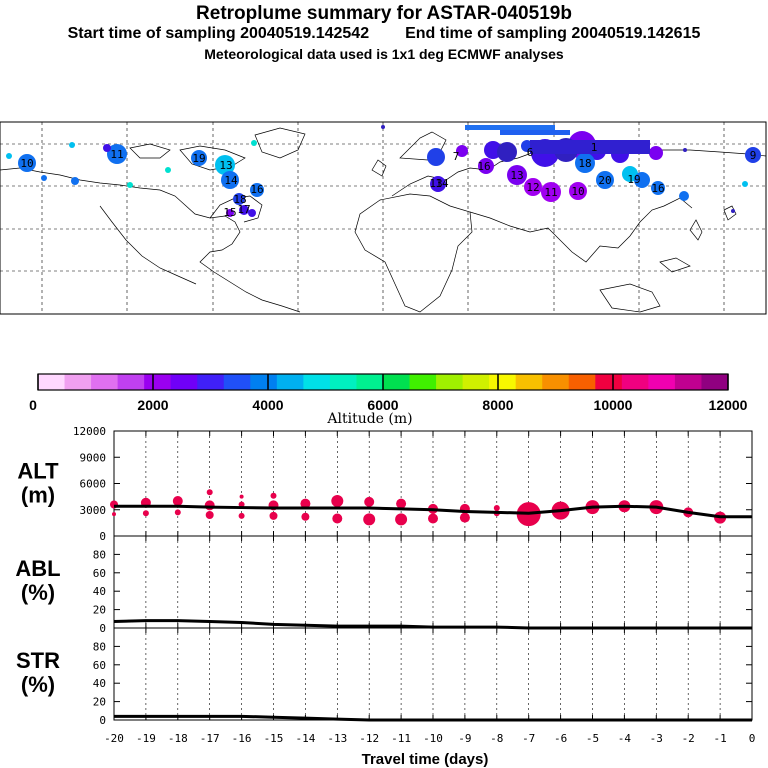 This screenshot has width=768, height=768. What do you see at coordinates (433, 738) in the screenshot?
I see `x-tick-label: -10` at bounding box center [433, 738].